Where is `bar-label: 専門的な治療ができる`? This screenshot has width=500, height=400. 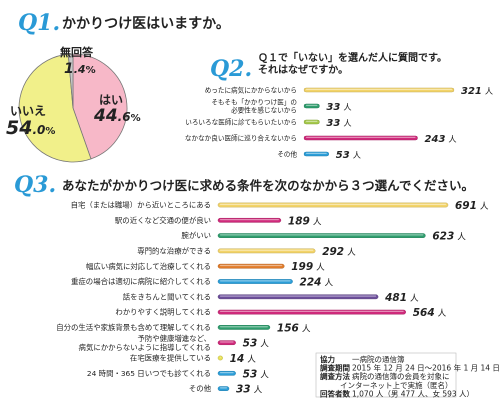 bar-label: 専門的な治療ができる is located at coordinates (174, 250).